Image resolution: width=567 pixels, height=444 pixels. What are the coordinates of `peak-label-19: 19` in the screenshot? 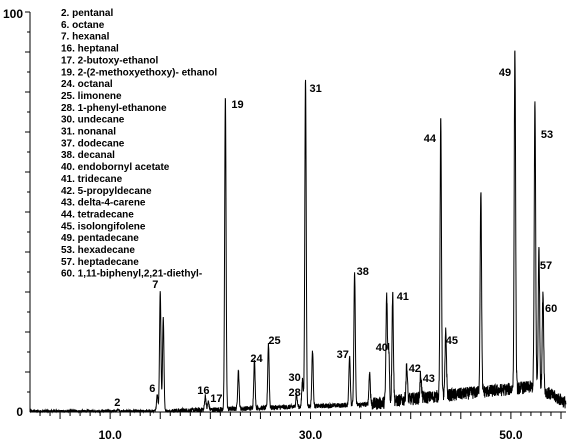 It's located at (237, 105).